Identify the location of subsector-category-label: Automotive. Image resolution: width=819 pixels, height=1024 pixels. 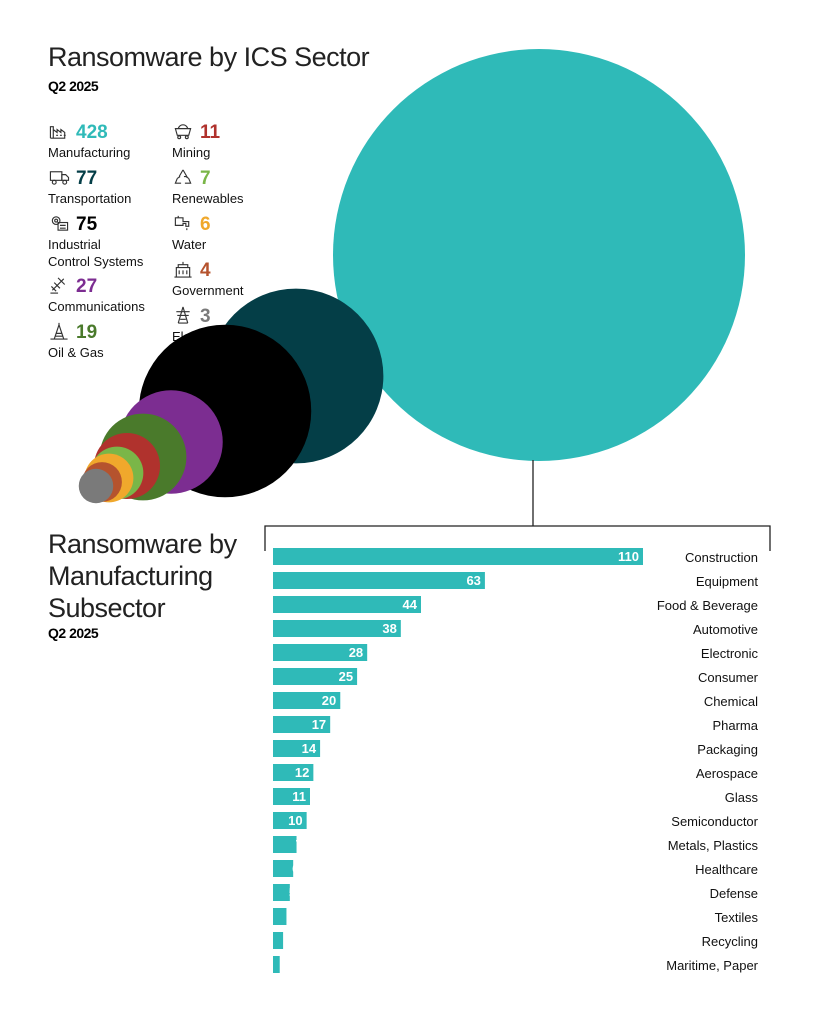
(725, 629).